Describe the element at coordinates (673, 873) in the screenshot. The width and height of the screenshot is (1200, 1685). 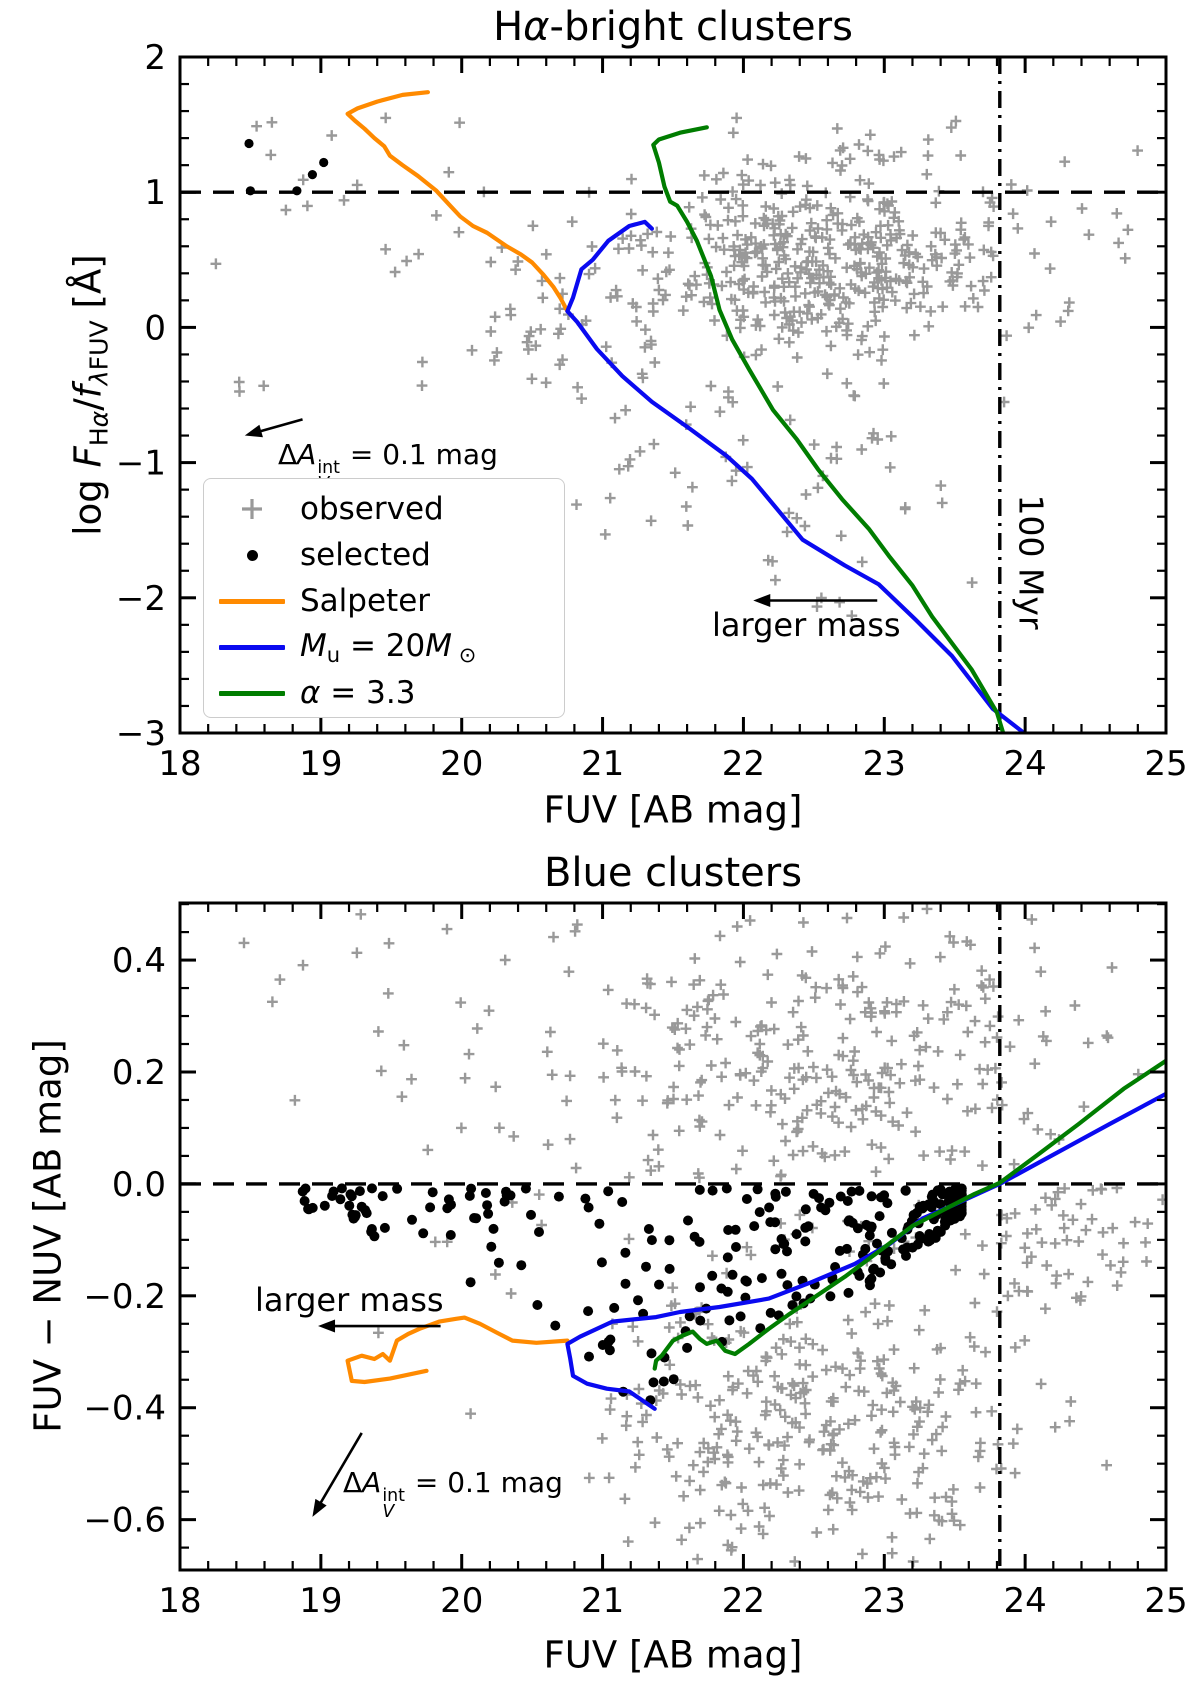
I see `bottom-panel-title: Blue clusters` at that location.